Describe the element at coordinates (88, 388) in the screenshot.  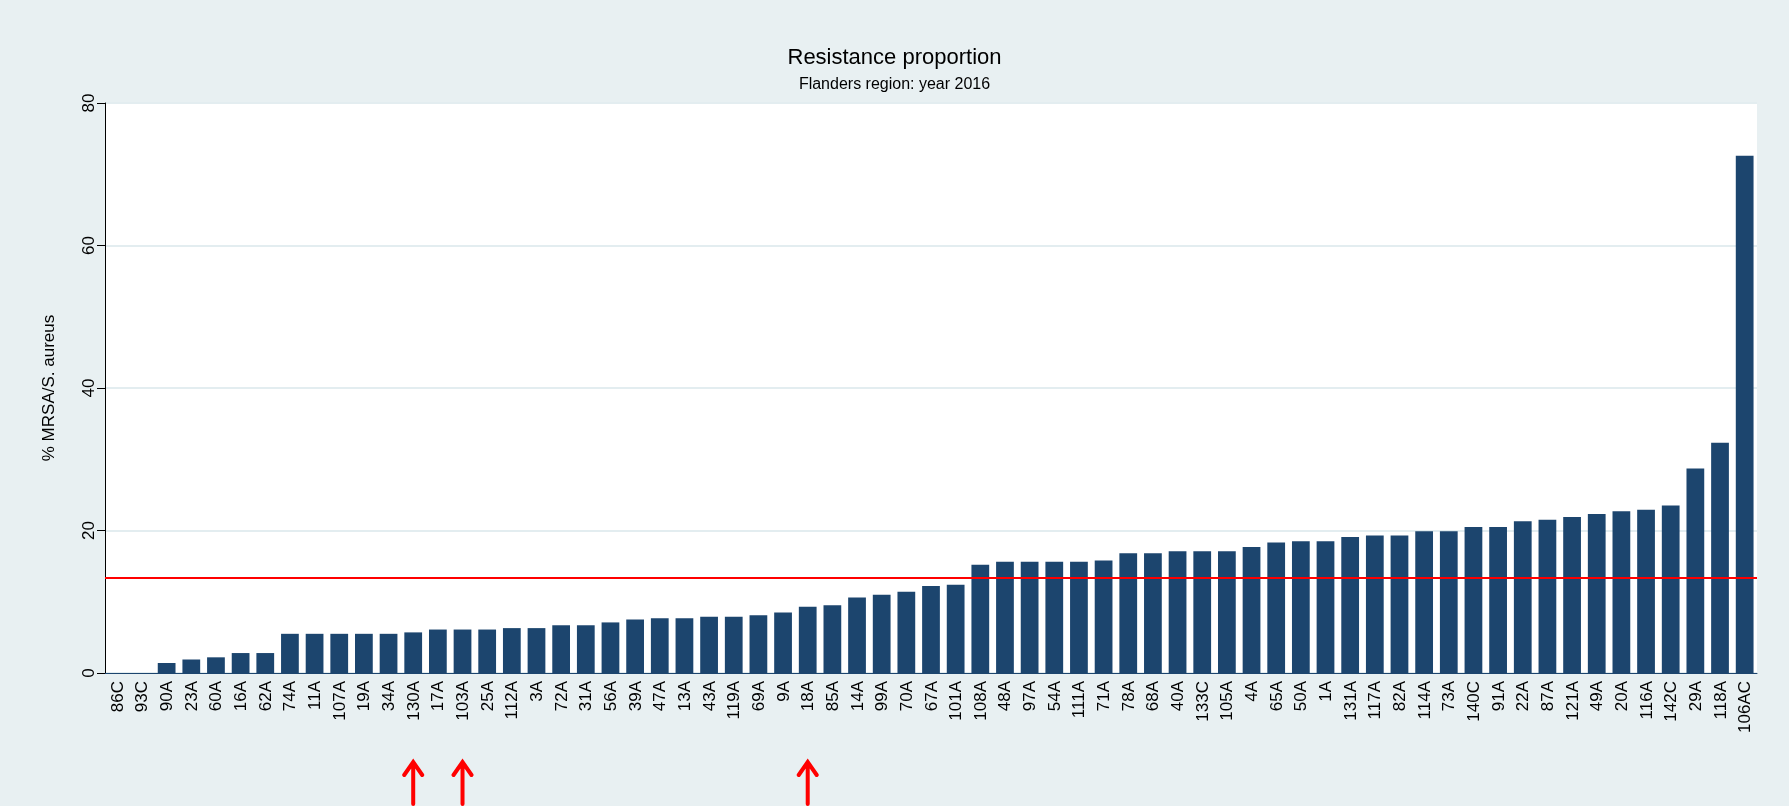
I see `y-tick-label: 40` at that location.